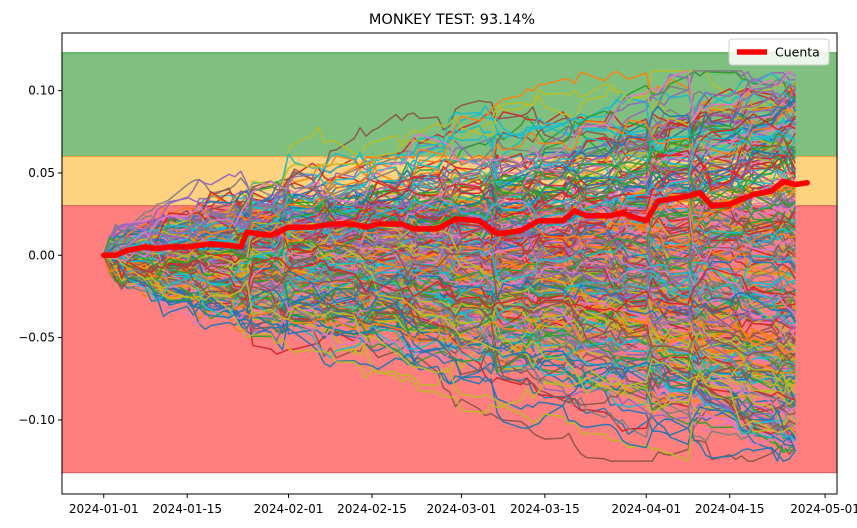  I want to click on x-tick-label: 2024-03-15, so click(545, 509).